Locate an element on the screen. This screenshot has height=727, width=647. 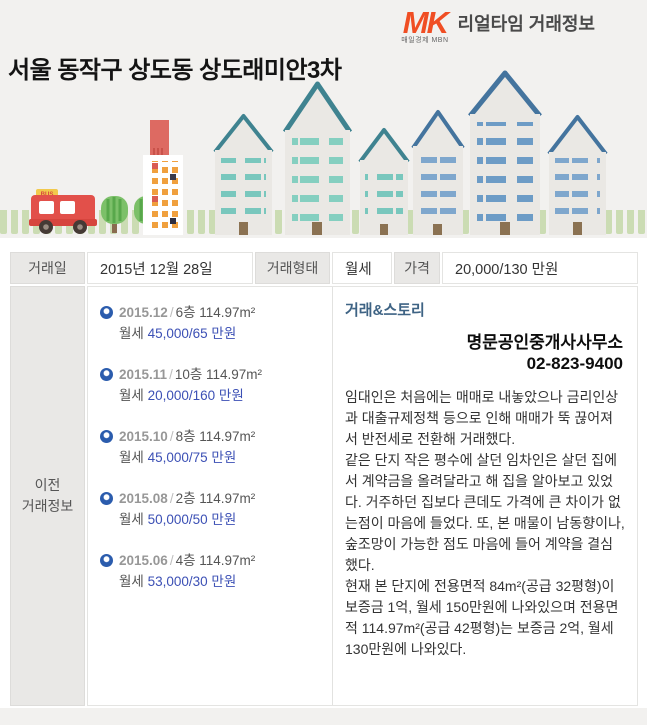
story-title: 거래&스토리 is located at coordinates (385, 310).